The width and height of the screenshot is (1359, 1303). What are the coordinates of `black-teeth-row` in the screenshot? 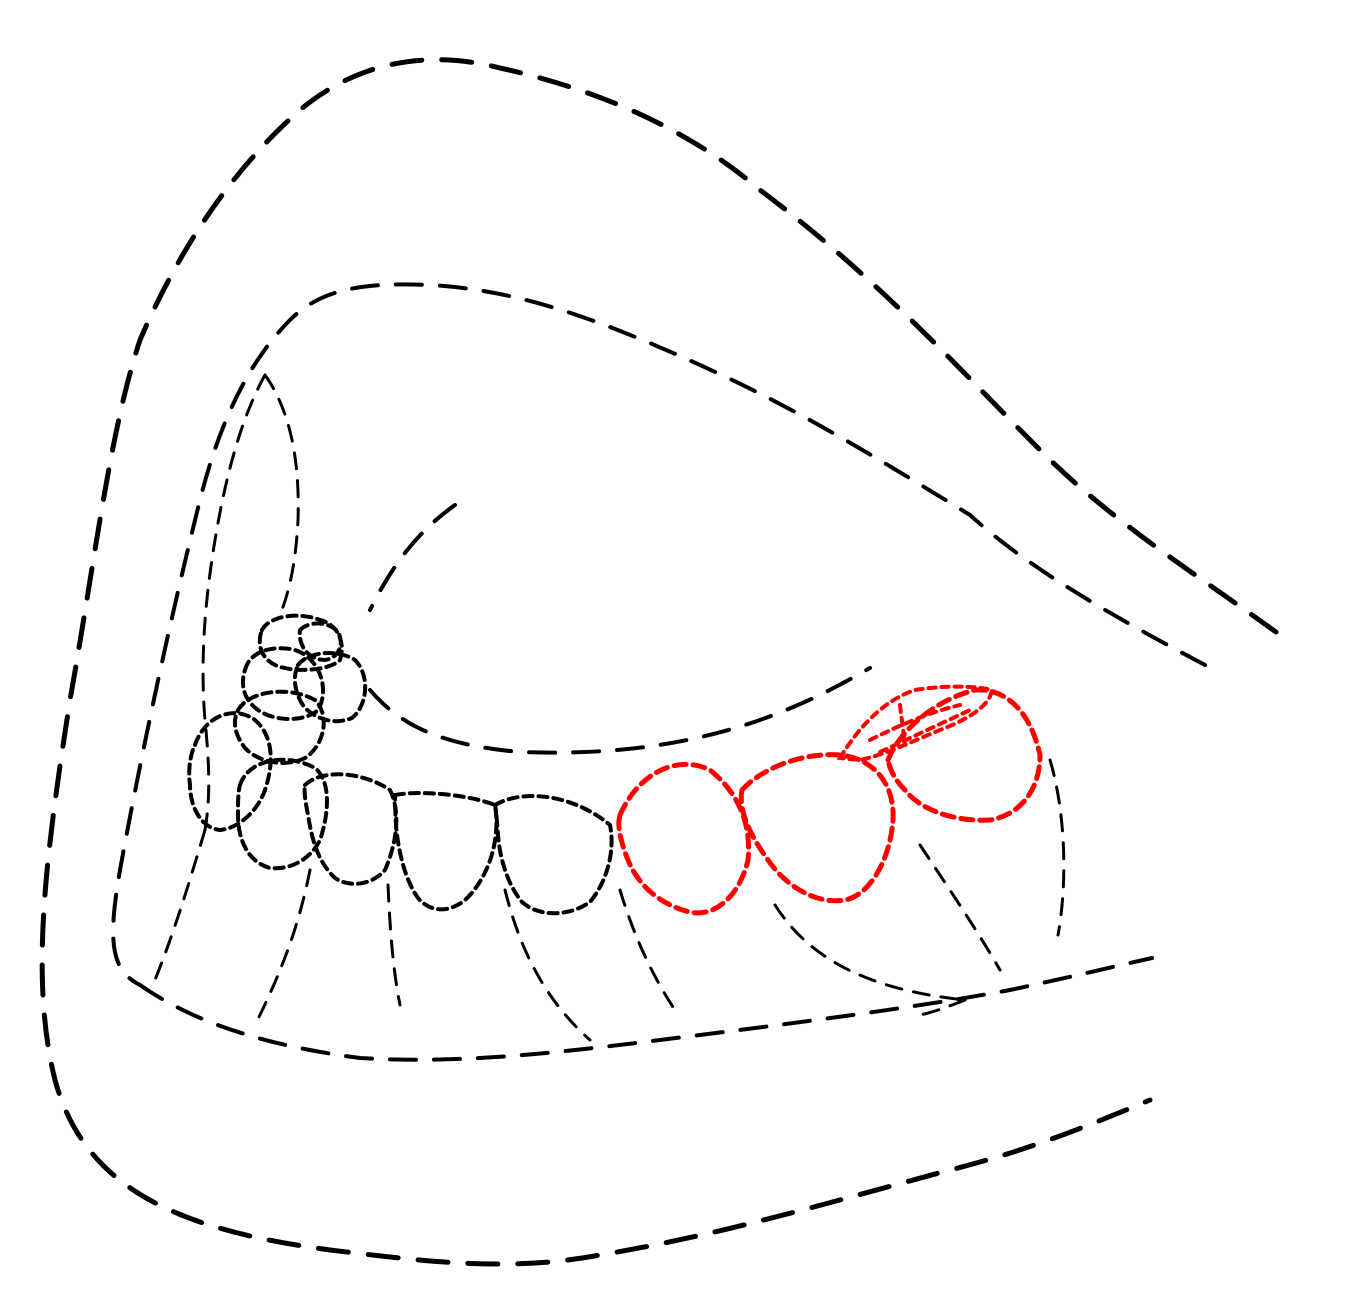 It's located at (400, 813).